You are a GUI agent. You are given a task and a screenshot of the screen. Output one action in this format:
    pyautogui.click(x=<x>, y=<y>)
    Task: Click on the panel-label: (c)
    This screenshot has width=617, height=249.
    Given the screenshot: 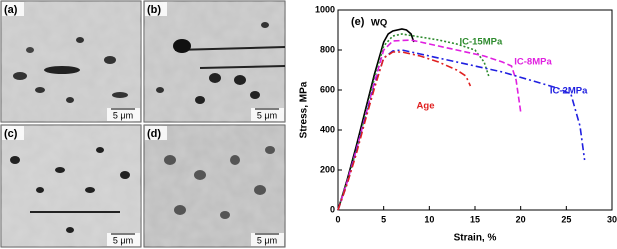 What is the action you would take?
    pyautogui.click(x=11, y=134)
    